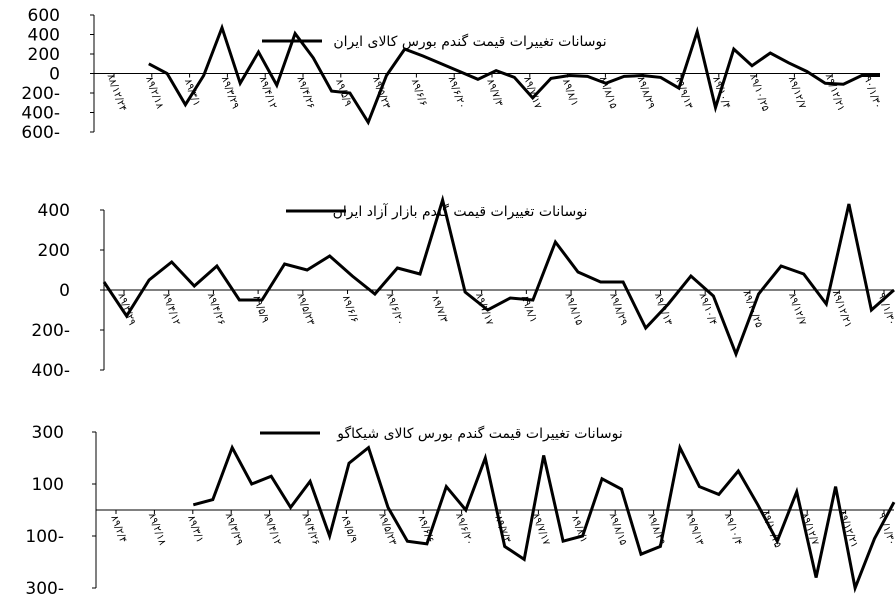  I want to click on x-tick-label: ۸۹/۱۰/۲۵, so click(759, 92).